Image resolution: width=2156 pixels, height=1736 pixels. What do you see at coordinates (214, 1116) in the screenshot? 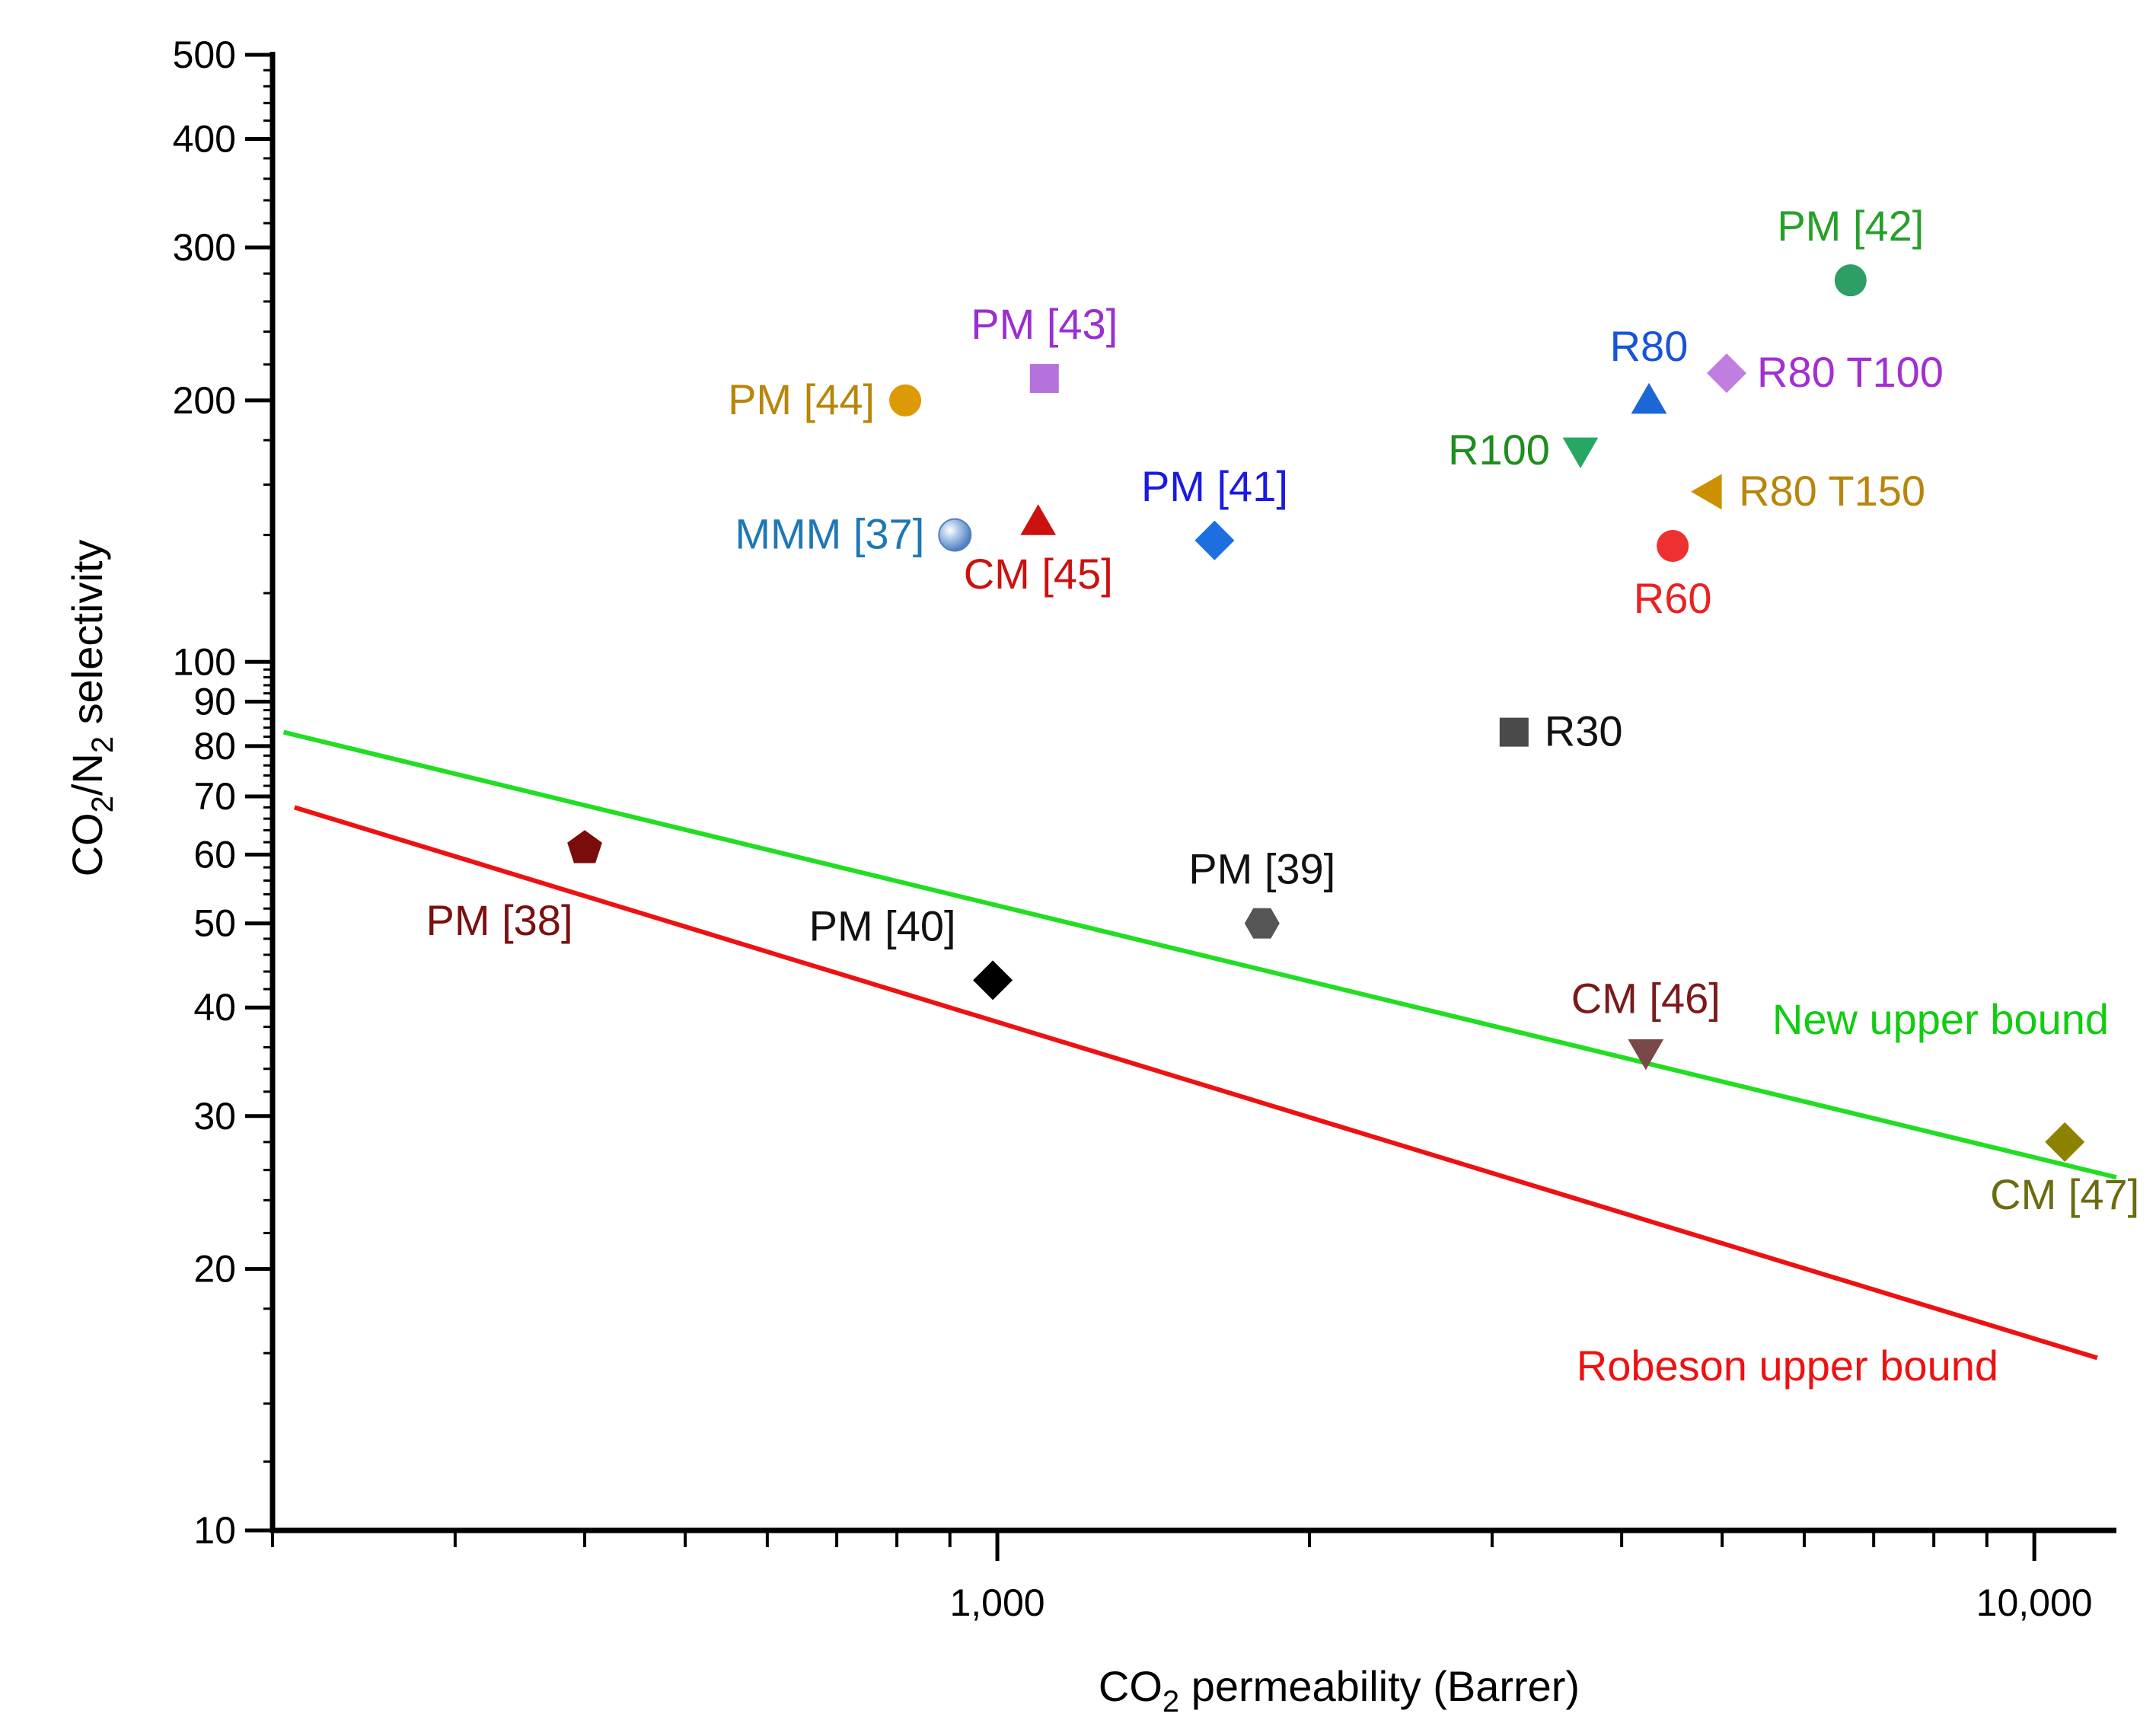
I see `y-tick-label: 30` at bounding box center [214, 1116].